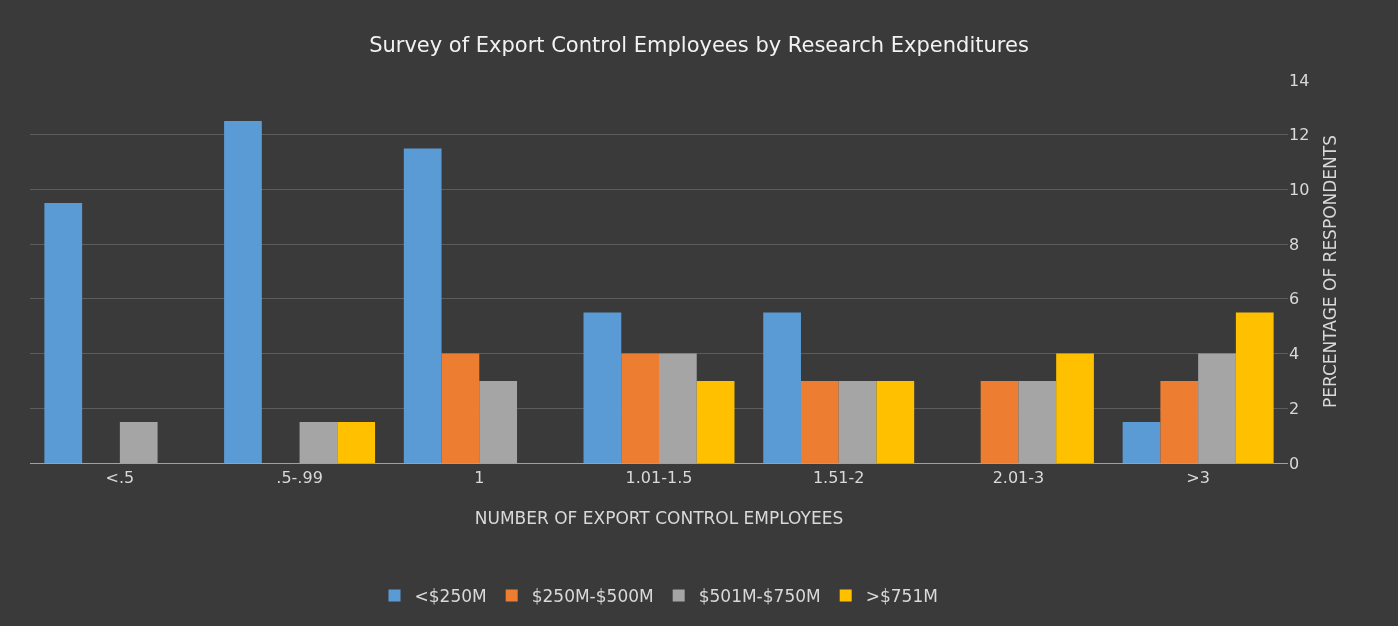  I want to click on y-tick-label: 14, so click(1299, 80).